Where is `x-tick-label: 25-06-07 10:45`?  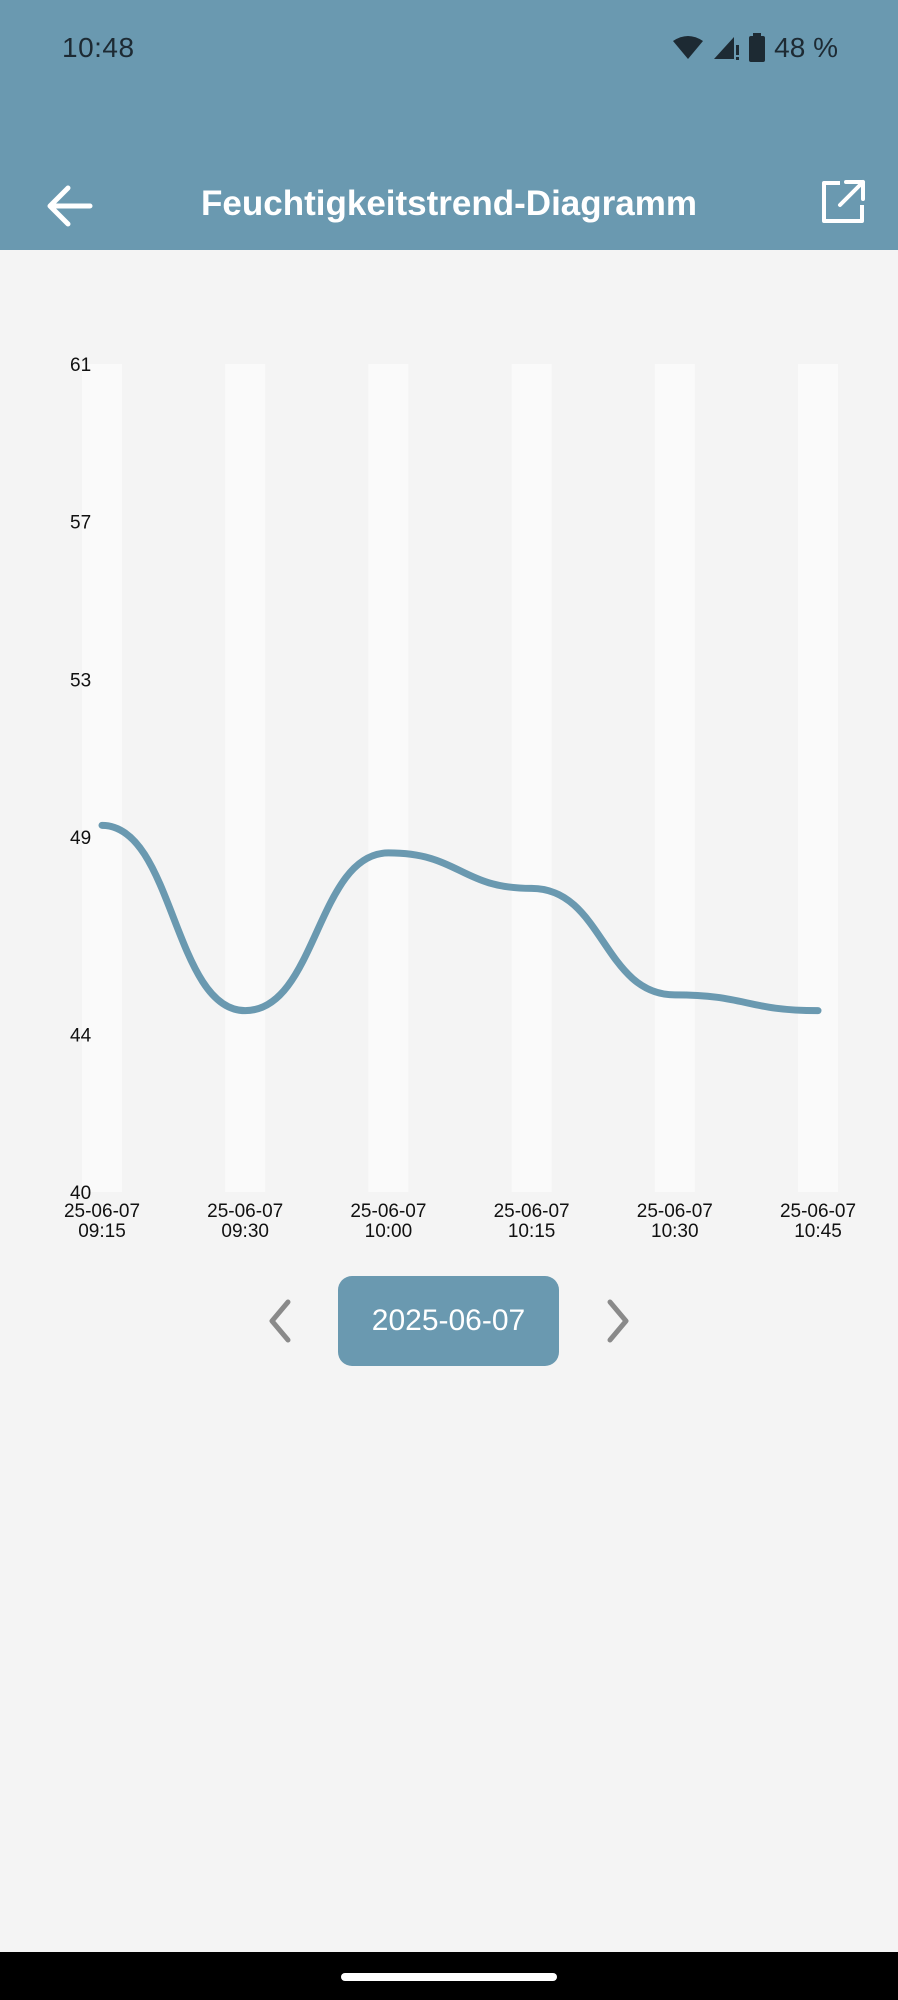
x-tick-label: 25-06-07 10:45 is located at coordinates (818, 1221).